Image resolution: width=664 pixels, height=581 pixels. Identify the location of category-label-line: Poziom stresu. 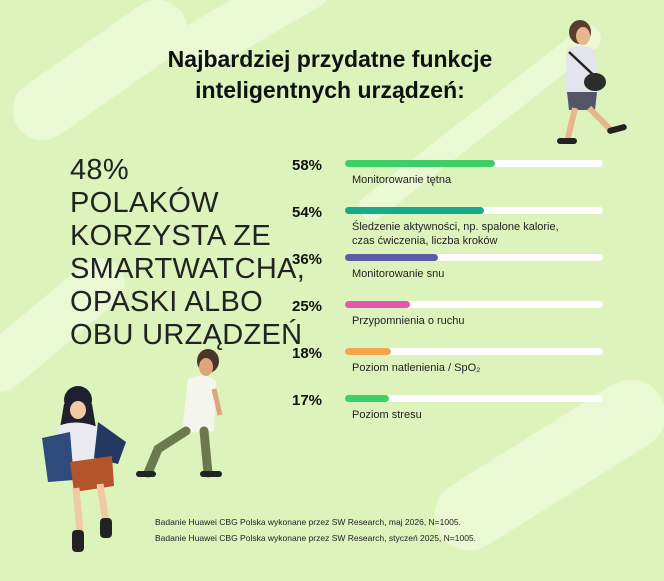
(387, 415).